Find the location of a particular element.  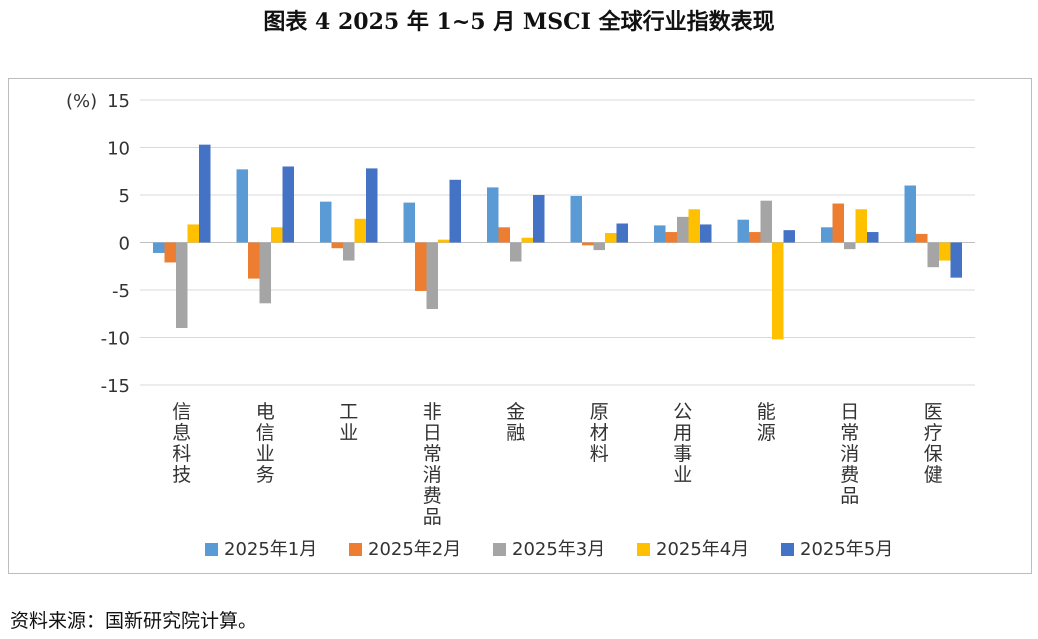

y-tick-label: -5 is located at coordinates (121, 291).